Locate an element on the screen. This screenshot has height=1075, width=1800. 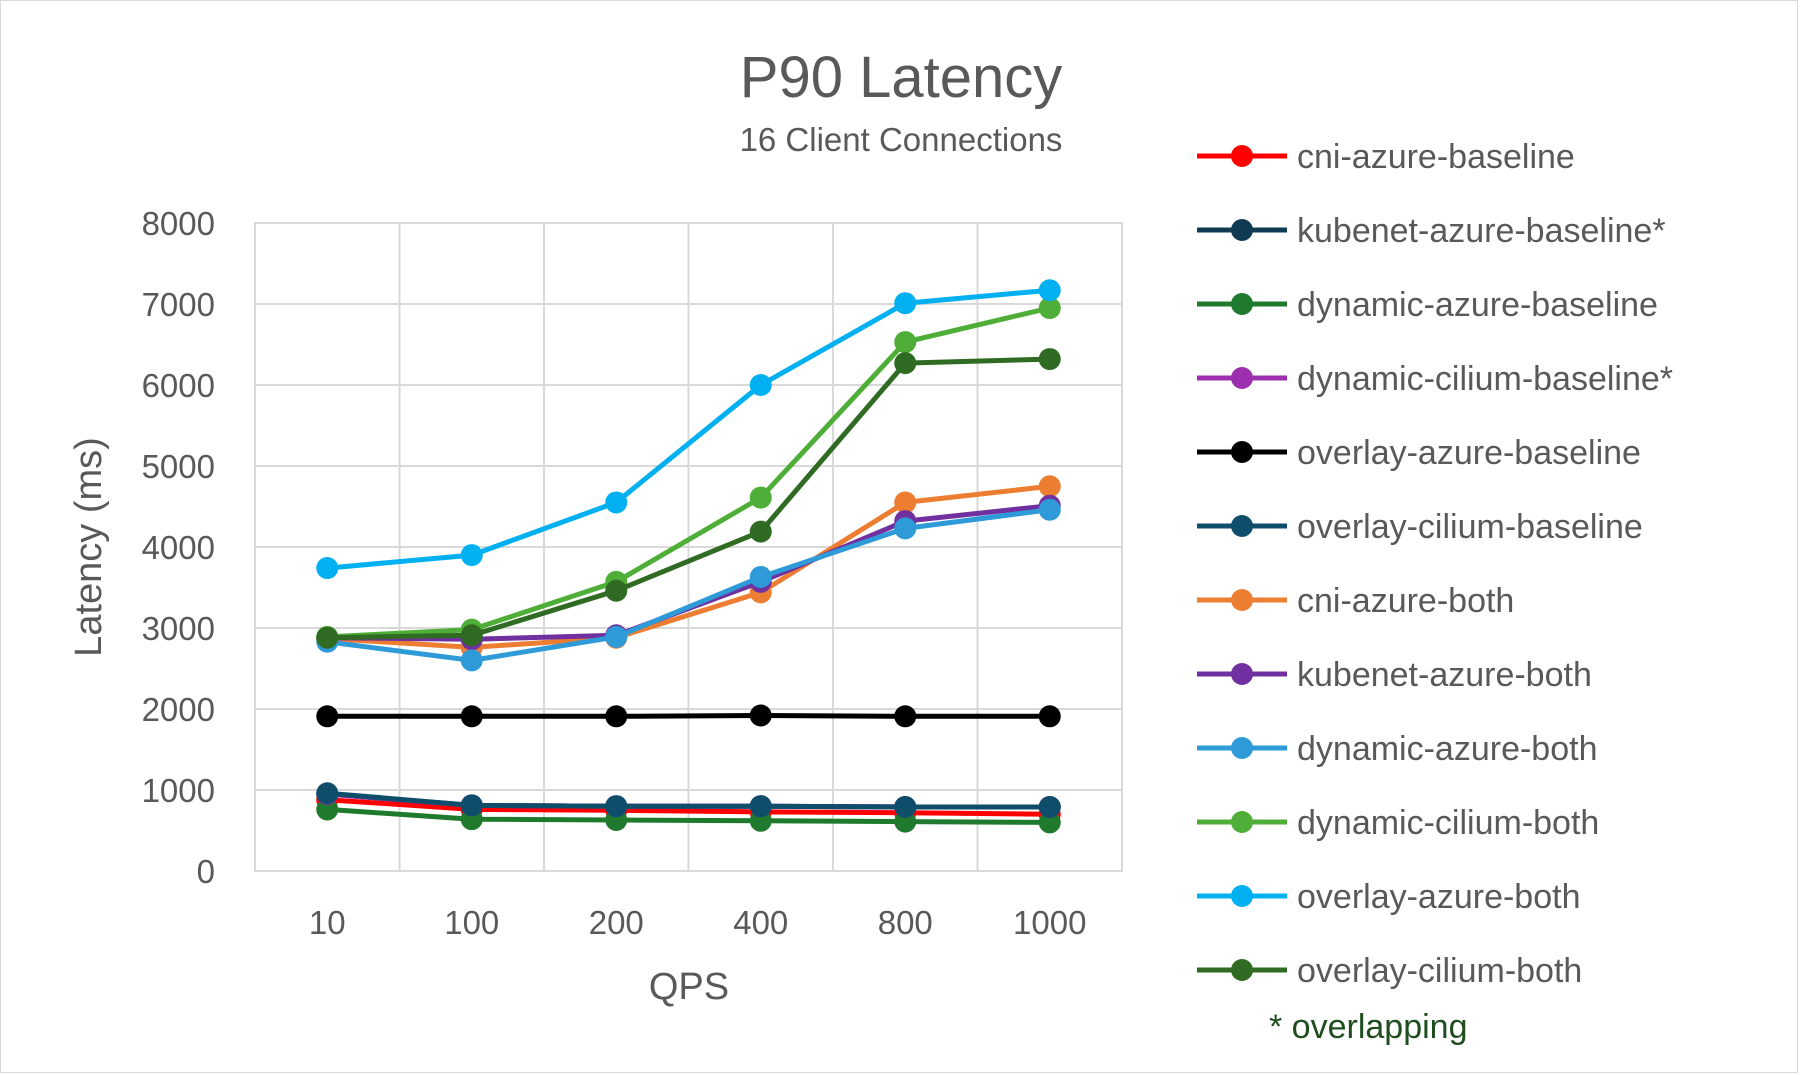
y-tick-label: 2000 is located at coordinates (178, 709).